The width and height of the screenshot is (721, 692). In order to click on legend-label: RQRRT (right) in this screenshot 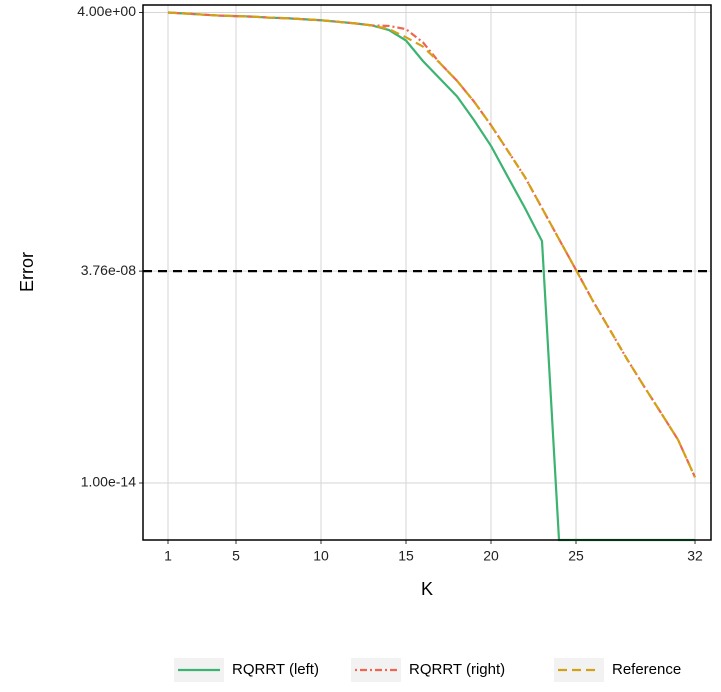, I will do `click(457, 669)`.